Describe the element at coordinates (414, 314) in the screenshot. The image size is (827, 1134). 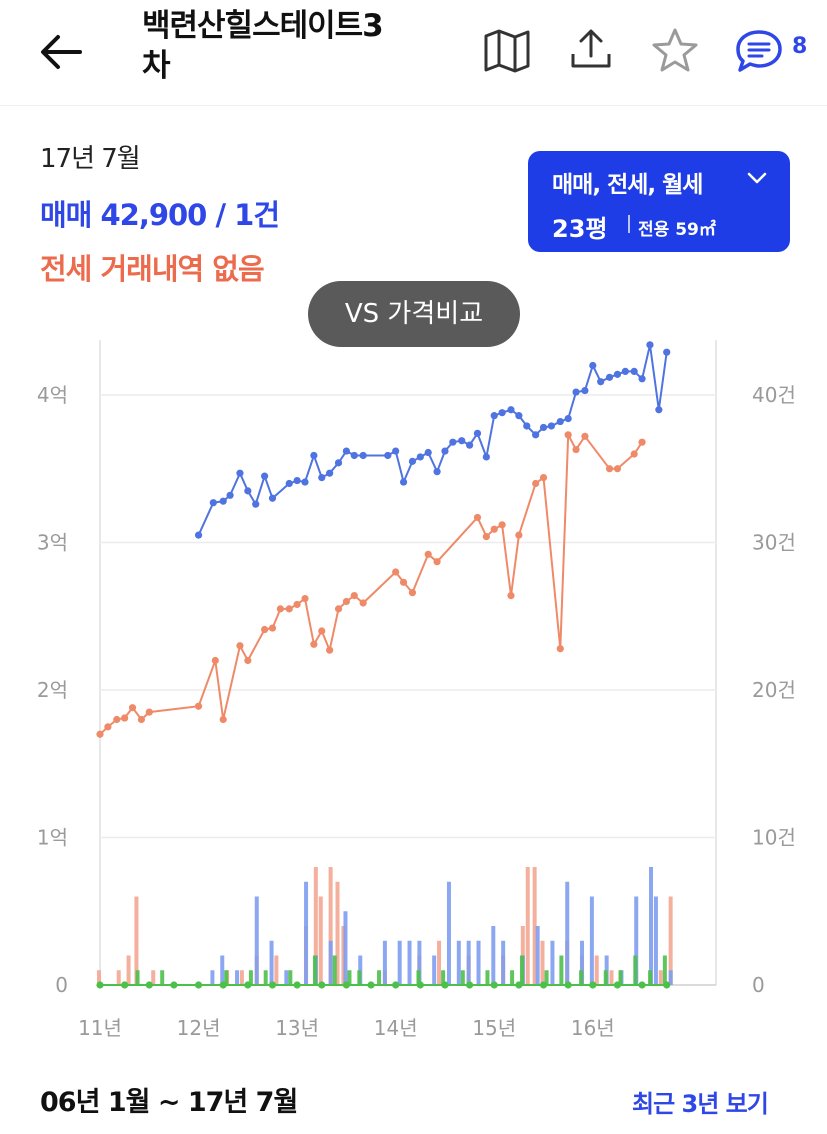
I see `vs-price-compare-button: VS 가격비교` at that location.